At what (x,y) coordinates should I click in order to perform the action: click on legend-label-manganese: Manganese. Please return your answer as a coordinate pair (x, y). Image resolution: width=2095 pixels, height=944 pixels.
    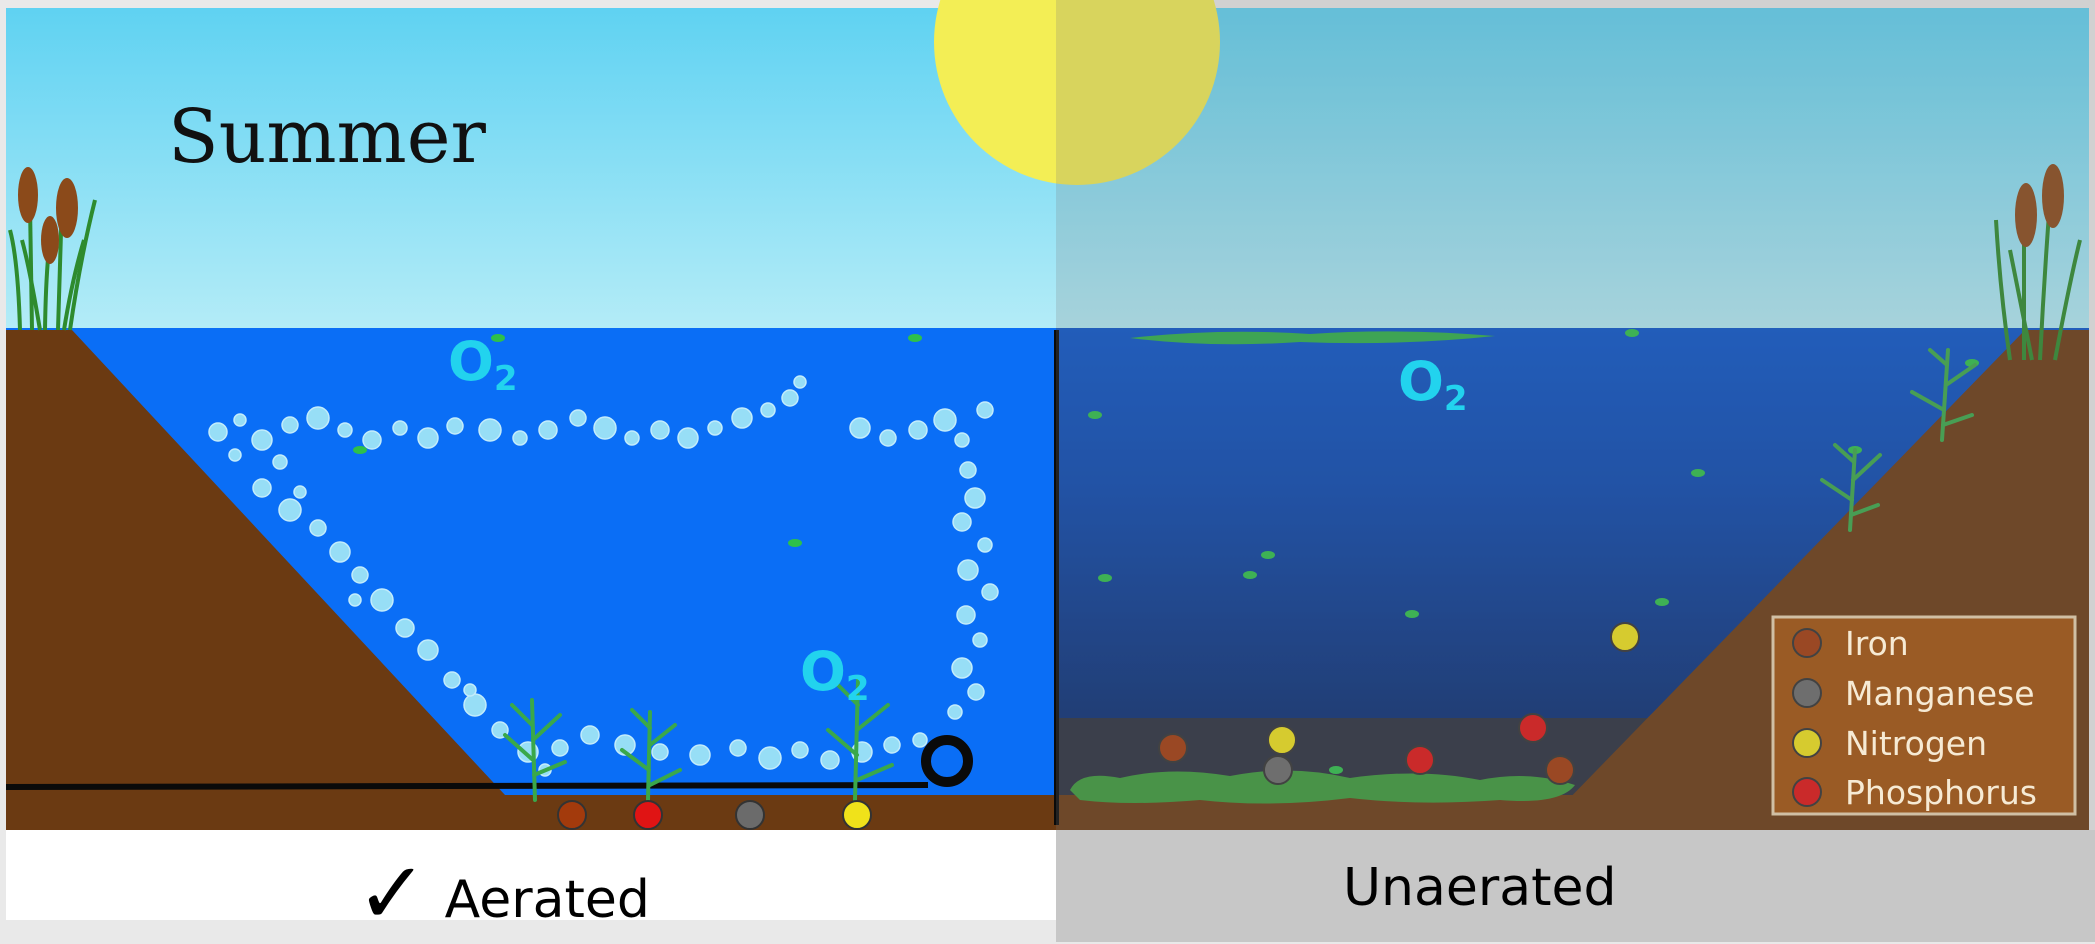
    Looking at the image, I should click on (1940, 693).